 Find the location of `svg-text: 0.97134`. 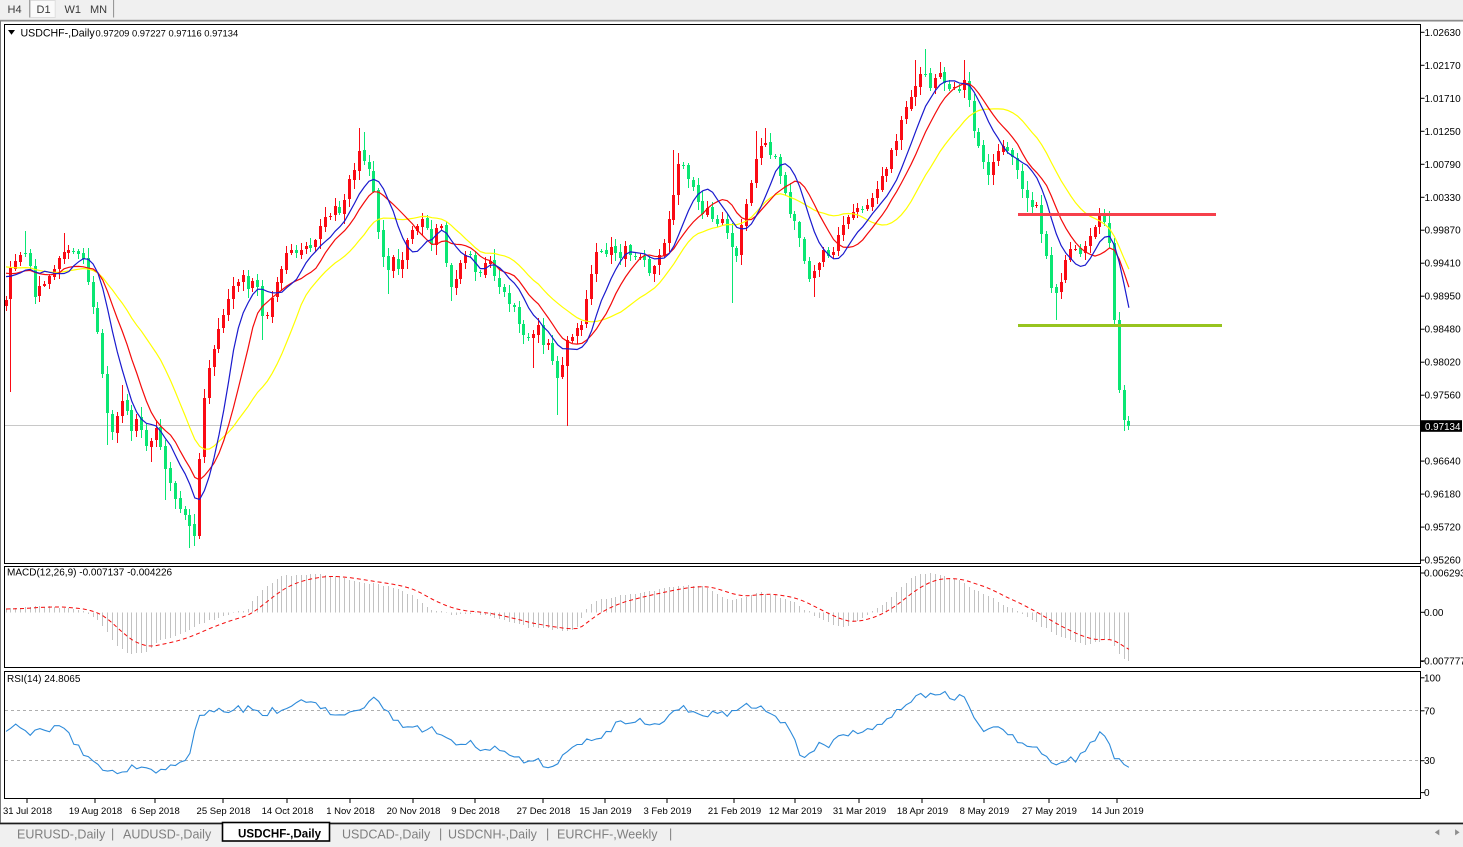

svg-text: 0.97134 is located at coordinates (1443, 427).